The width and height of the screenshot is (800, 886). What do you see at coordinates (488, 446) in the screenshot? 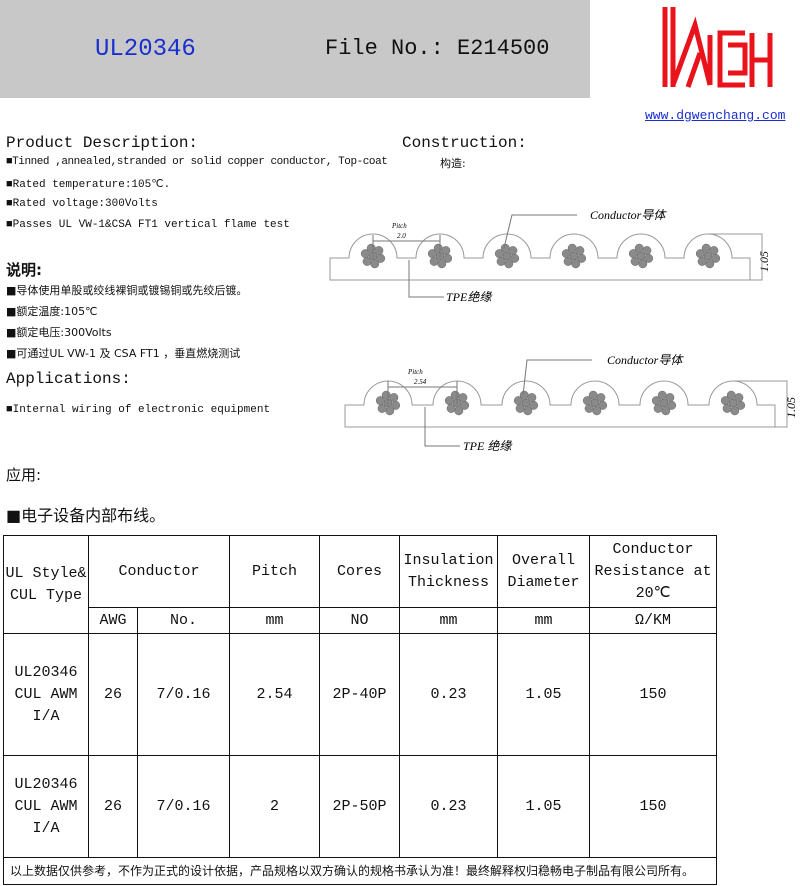
I see `insulation-label: TPE 绝缘` at bounding box center [488, 446].